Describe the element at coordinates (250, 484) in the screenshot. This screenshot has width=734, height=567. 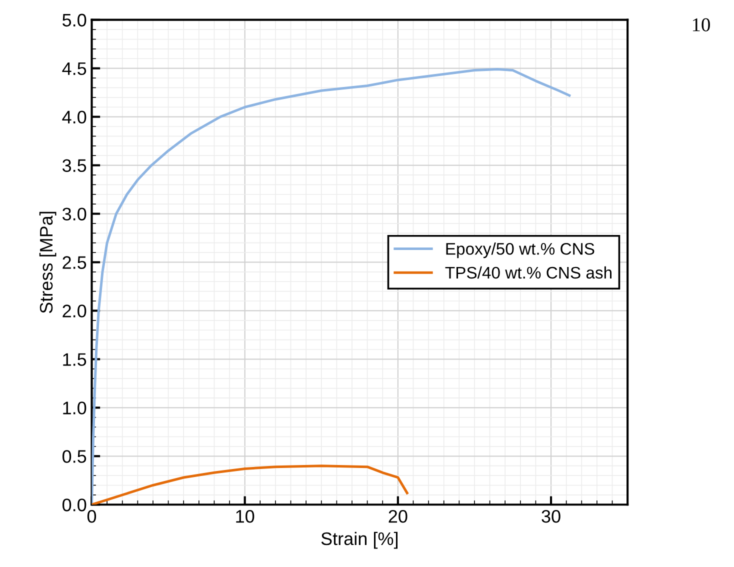
I see `line-series` at that location.